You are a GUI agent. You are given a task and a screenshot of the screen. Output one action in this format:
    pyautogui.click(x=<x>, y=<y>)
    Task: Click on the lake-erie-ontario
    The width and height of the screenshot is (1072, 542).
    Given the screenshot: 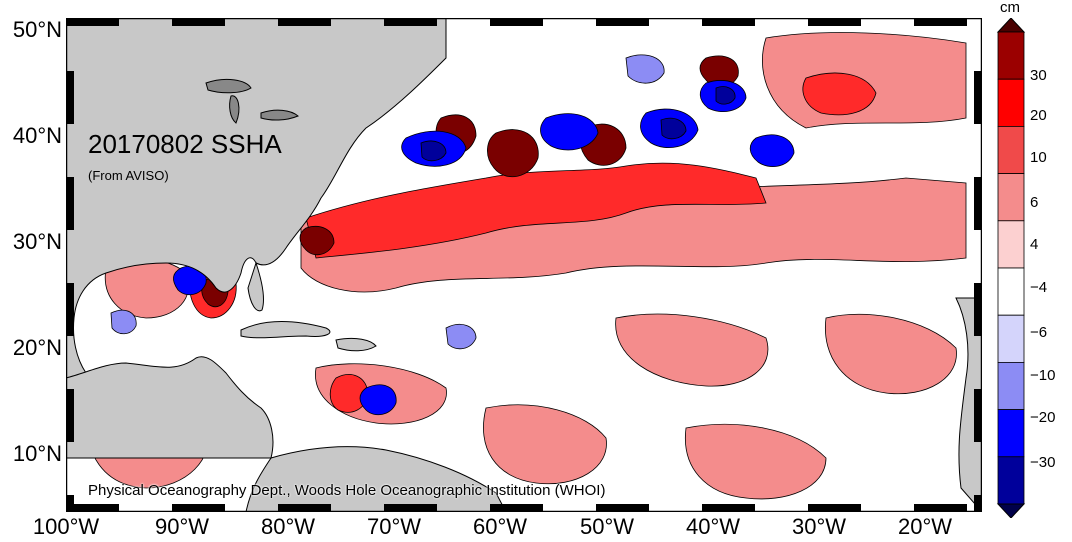 What is the action you would take?
    pyautogui.click(x=279, y=115)
    